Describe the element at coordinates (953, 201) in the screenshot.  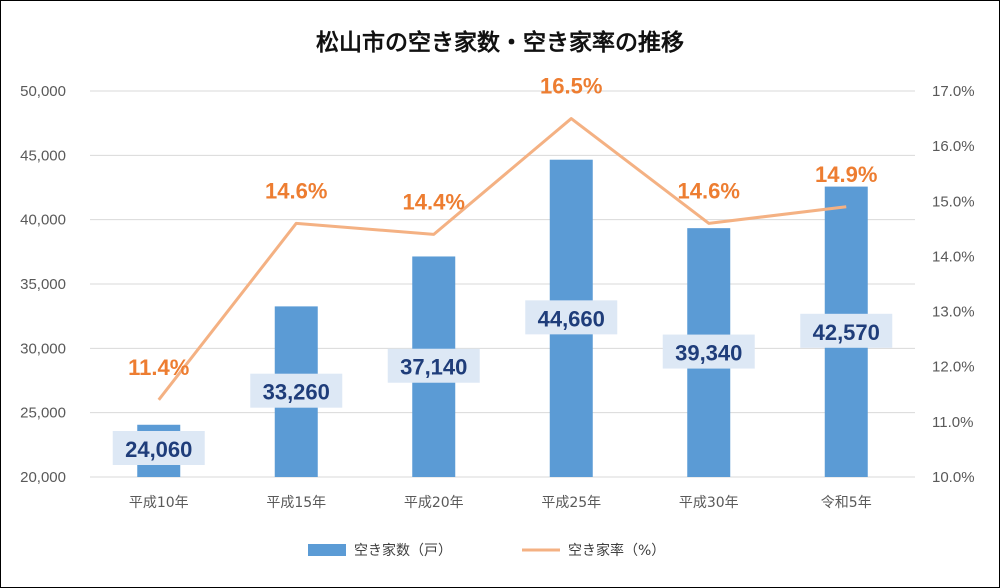
I see `right-tick-label: 15.0%` at that location.